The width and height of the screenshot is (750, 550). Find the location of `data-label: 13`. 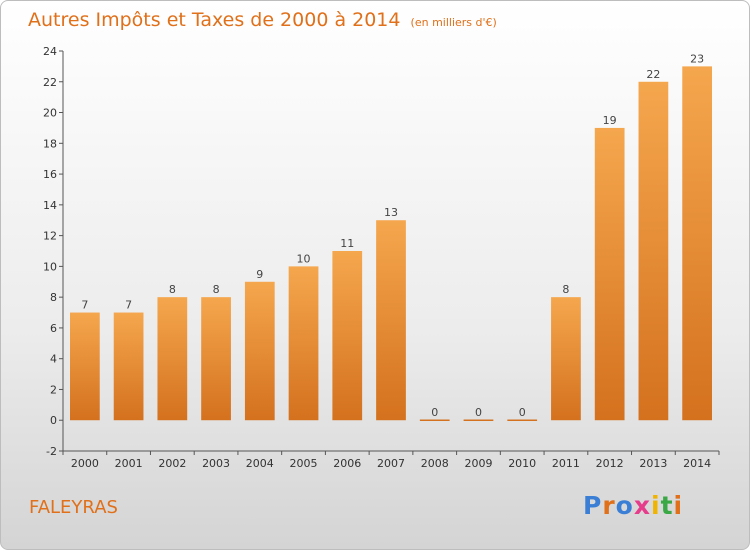

data-label: 13 is located at coordinates (391, 212).